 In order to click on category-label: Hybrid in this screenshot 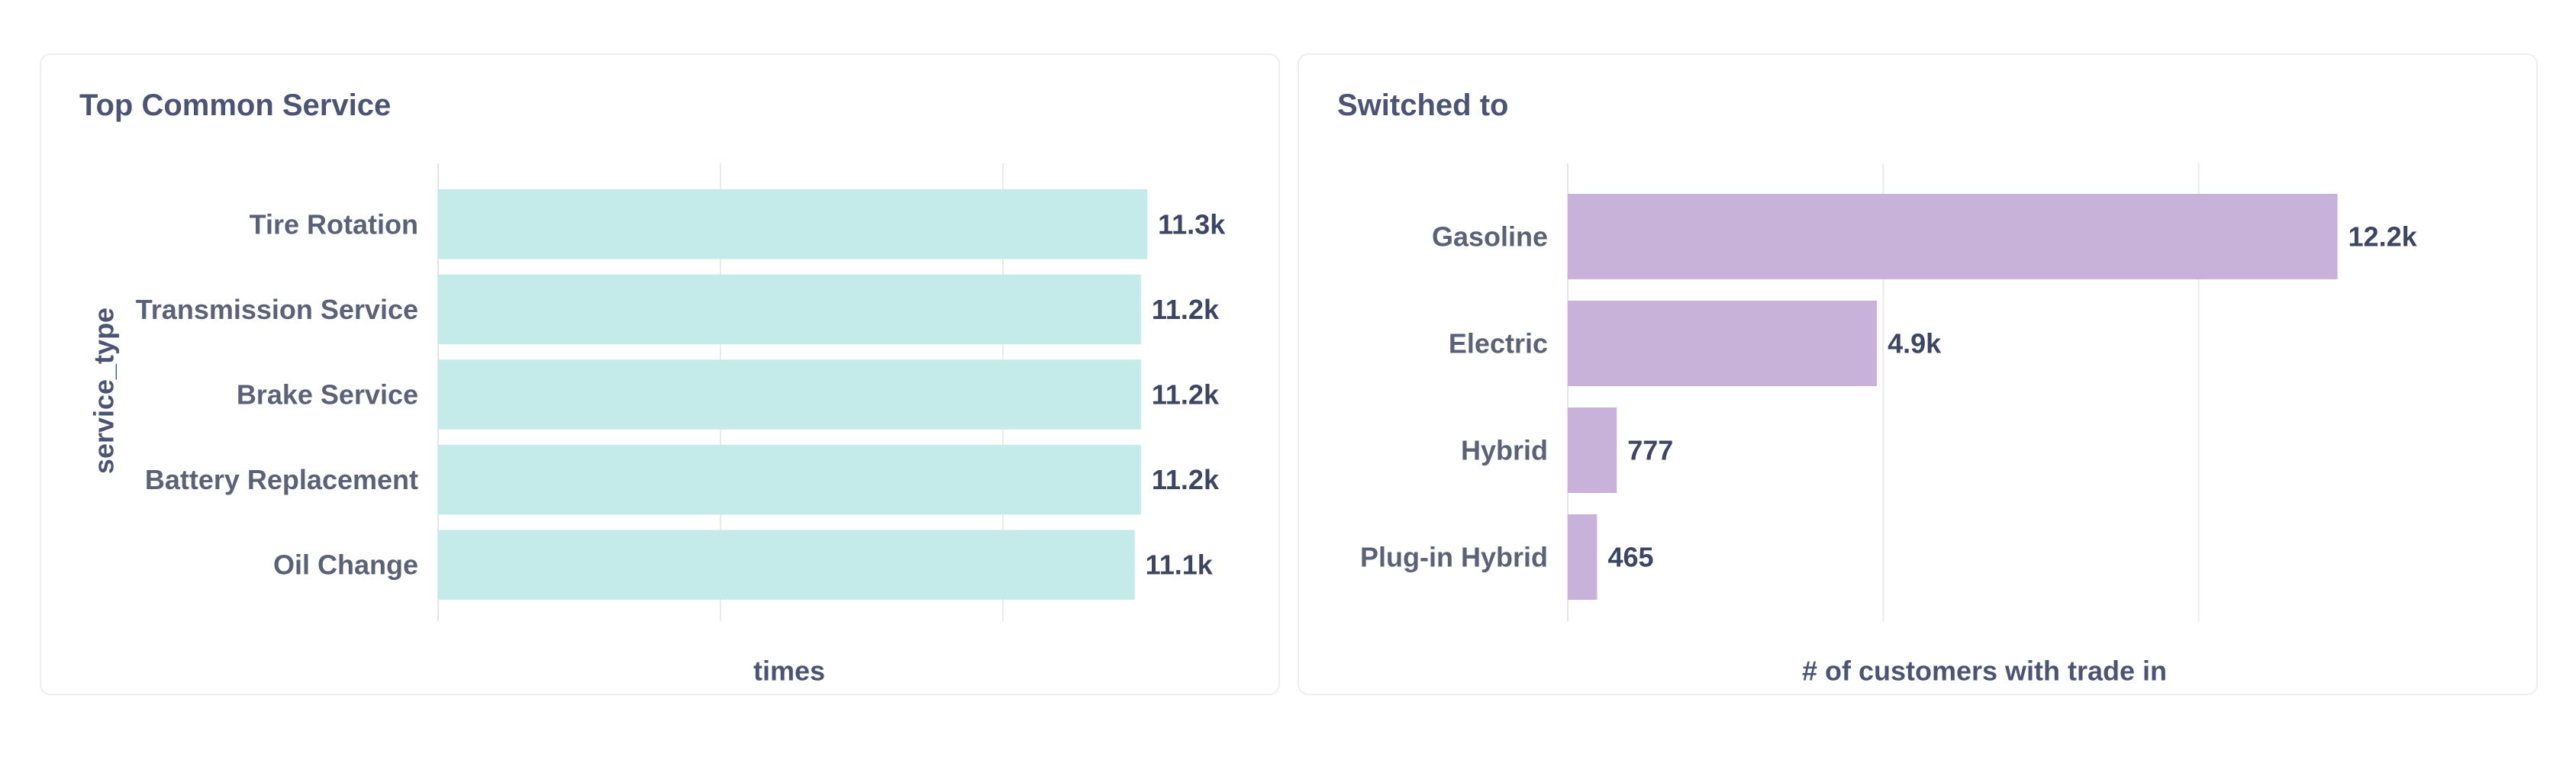, I will do `click(1505, 451)`.